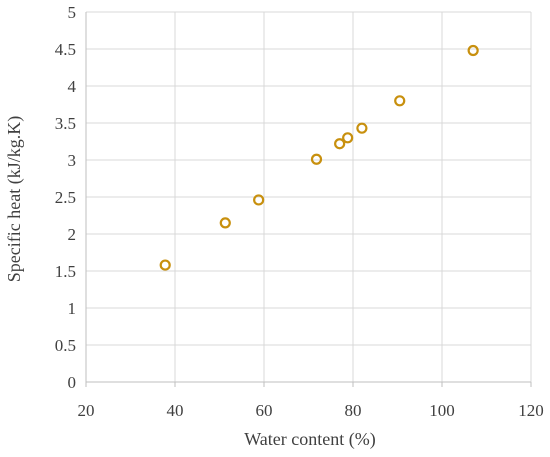  Describe the element at coordinates (264, 410) in the screenshot. I see `x-tick-label: 60` at that location.